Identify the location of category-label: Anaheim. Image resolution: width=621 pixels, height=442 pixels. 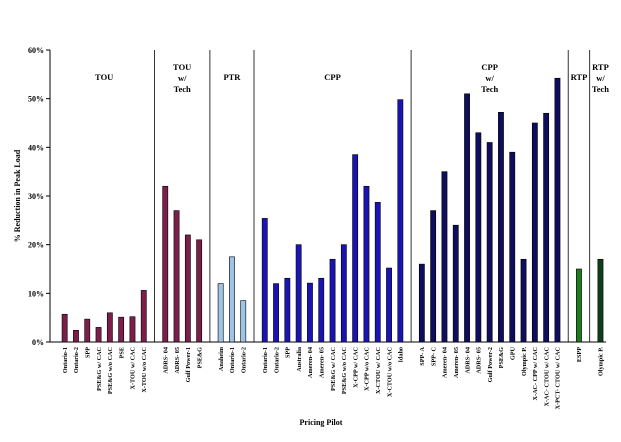
(221, 358).